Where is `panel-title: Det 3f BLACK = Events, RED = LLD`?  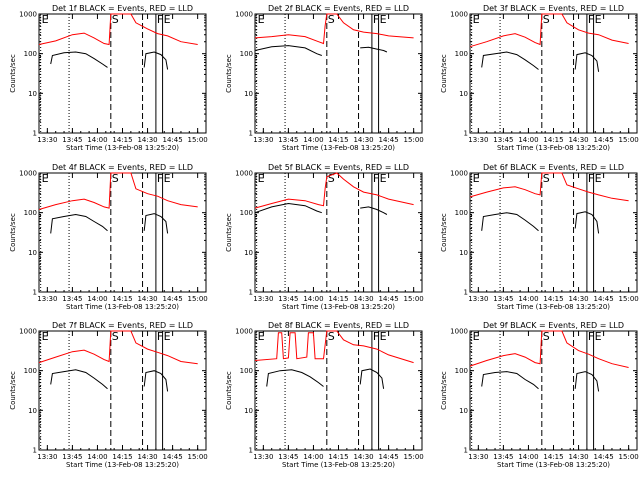
panel-title: Det 3f BLACK = Events, RED = LLD is located at coordinates (553, 8).